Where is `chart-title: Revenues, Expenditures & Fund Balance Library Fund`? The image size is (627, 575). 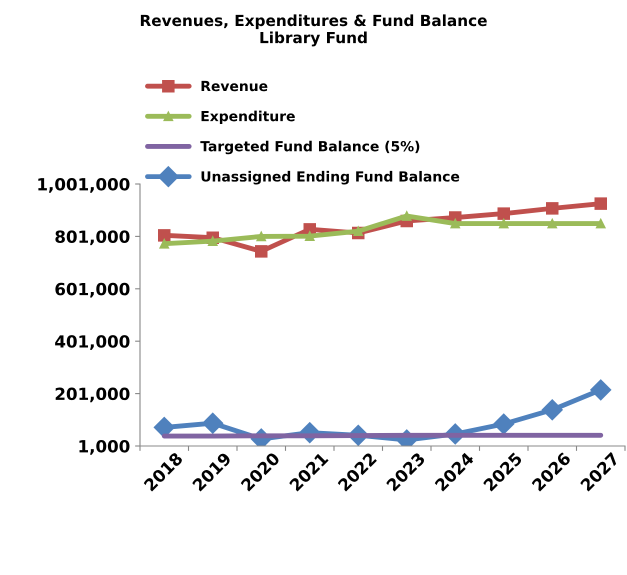 chart-title: Revenues, Expenditures & Fund Balance Library Fund is located at coordinates (313, 30).